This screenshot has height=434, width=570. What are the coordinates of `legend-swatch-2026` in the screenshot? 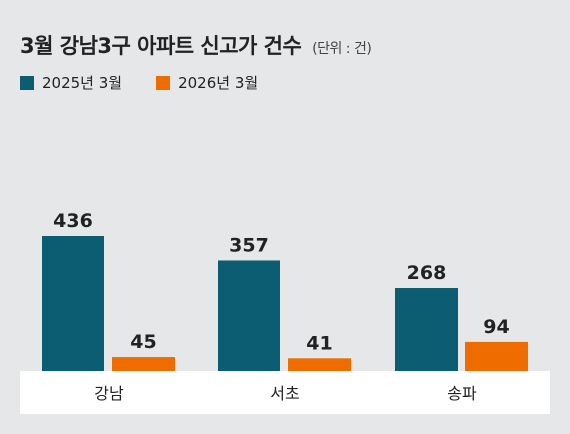 It's located at (163, 82).